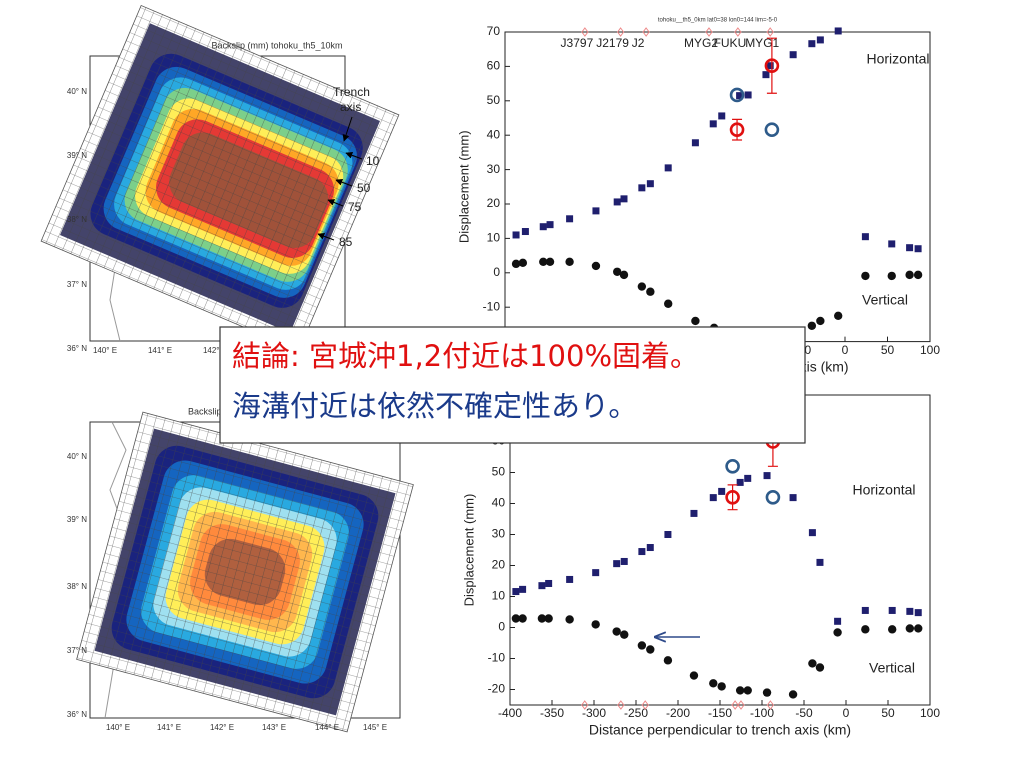 The height and width of the screenshot is (768, 1024). I want to click on callout-box, so click(512, 385).